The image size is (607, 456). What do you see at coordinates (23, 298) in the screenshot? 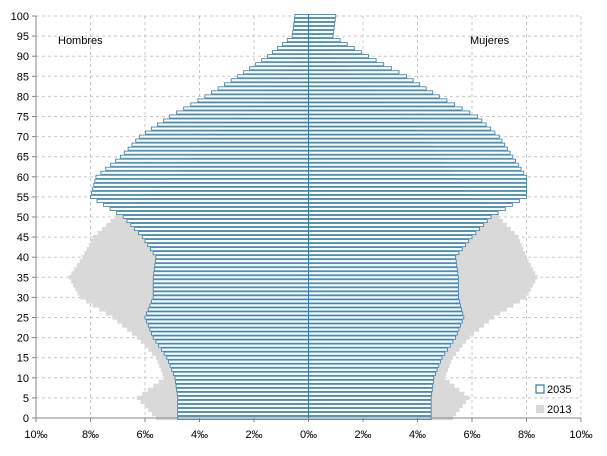
I see `y-tick-label: 30` at bounding box center [23, 298].